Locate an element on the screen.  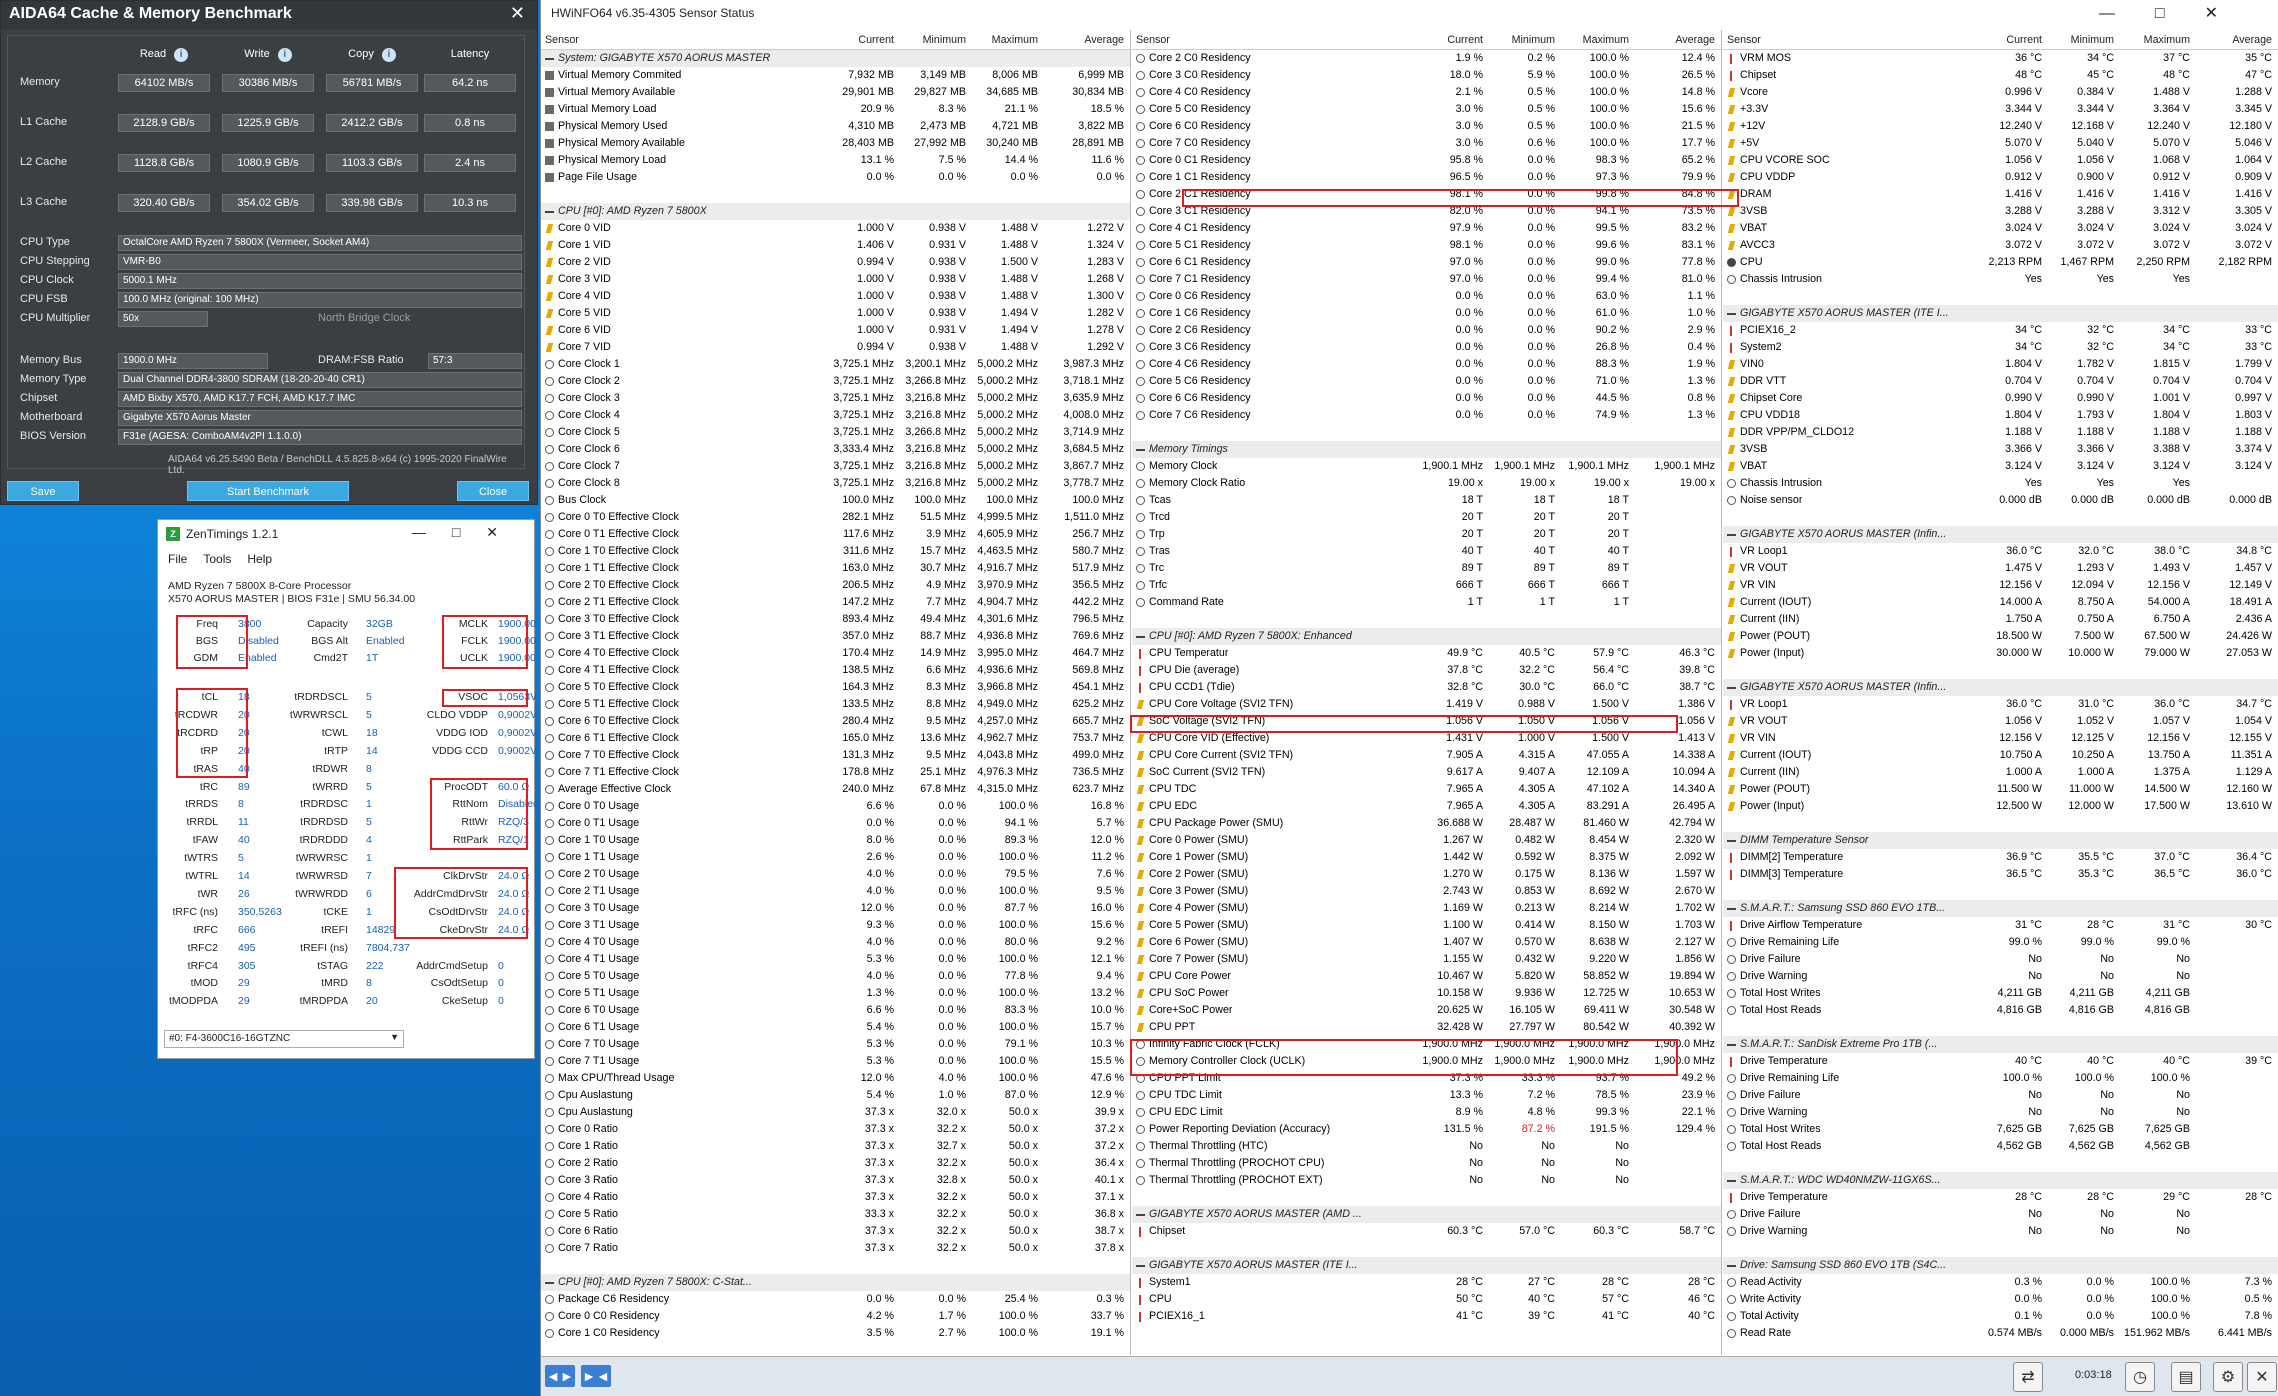
sensor-row: System1 28 °C 27 °C 28 °C 28 °C is located at coordinates (1426, 1282).